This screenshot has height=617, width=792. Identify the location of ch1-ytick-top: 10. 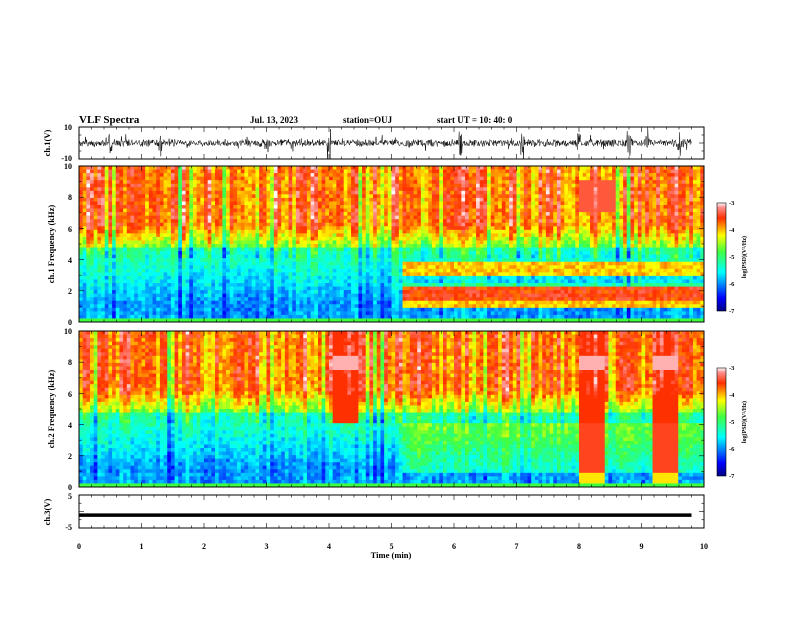
(68, 127).